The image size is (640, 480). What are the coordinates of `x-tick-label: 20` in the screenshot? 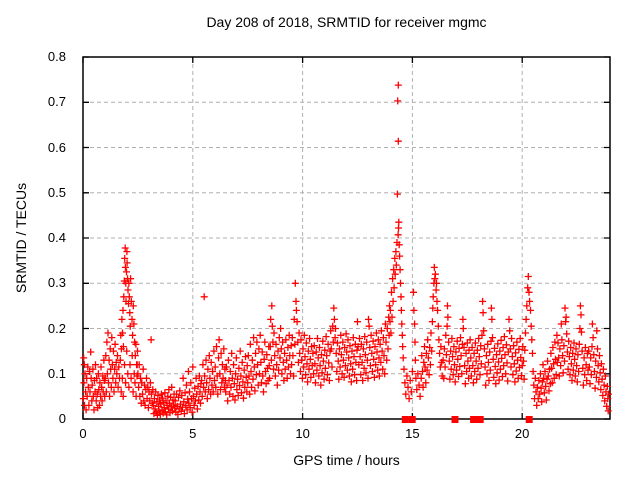 It's located at (522, 433).